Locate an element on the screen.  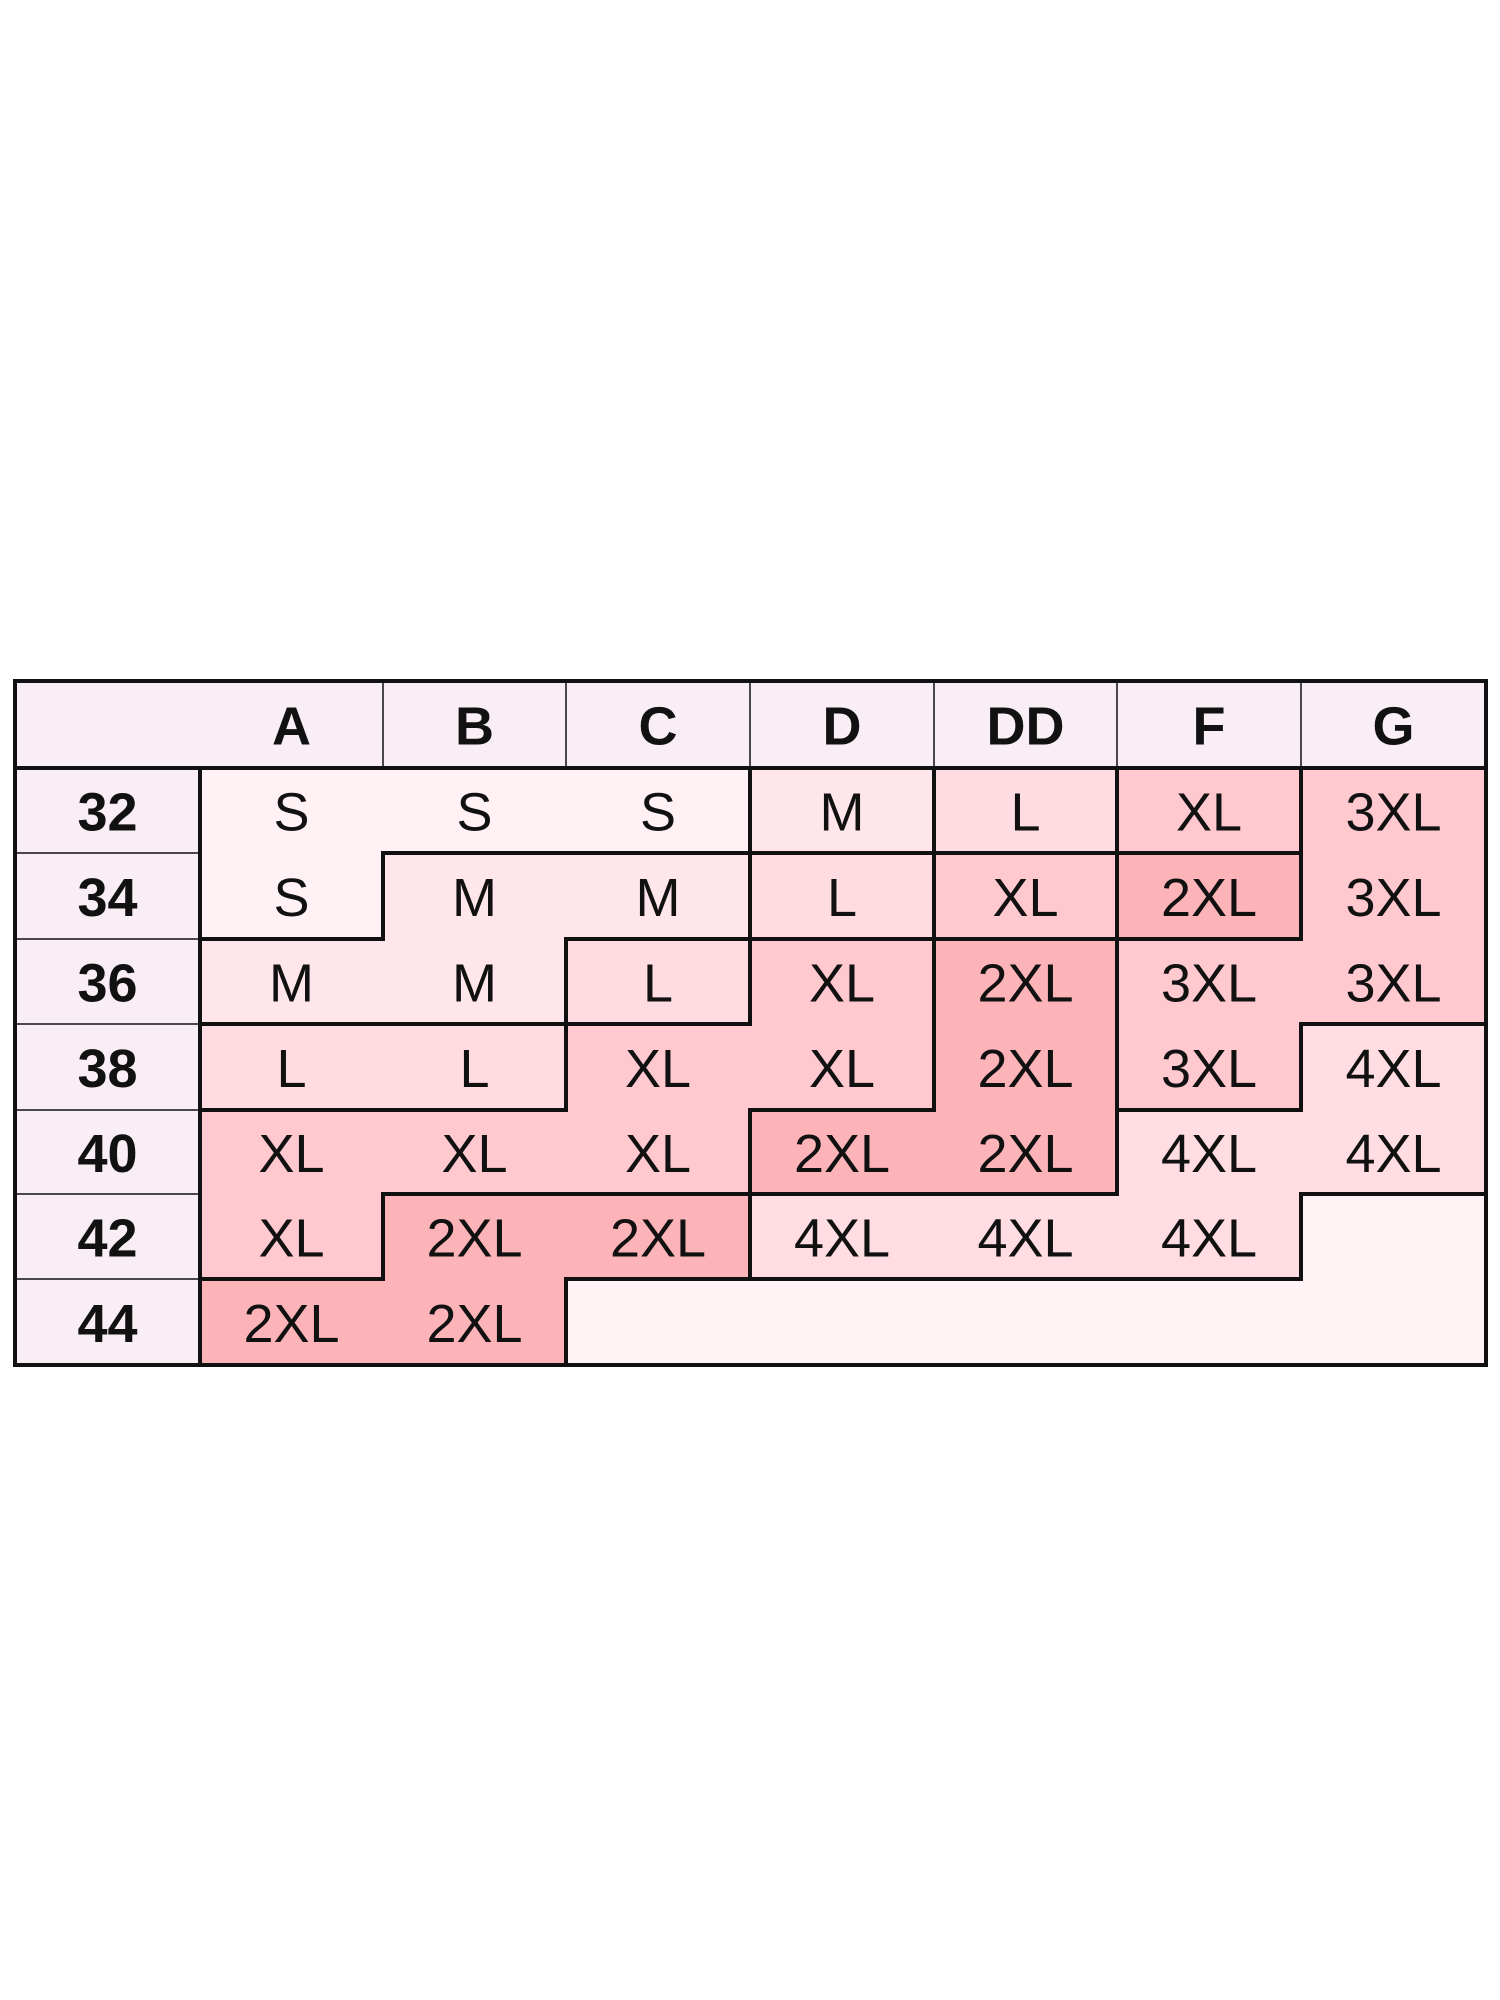
cup-header-dd: DD is located at coordinates (1026, 727).